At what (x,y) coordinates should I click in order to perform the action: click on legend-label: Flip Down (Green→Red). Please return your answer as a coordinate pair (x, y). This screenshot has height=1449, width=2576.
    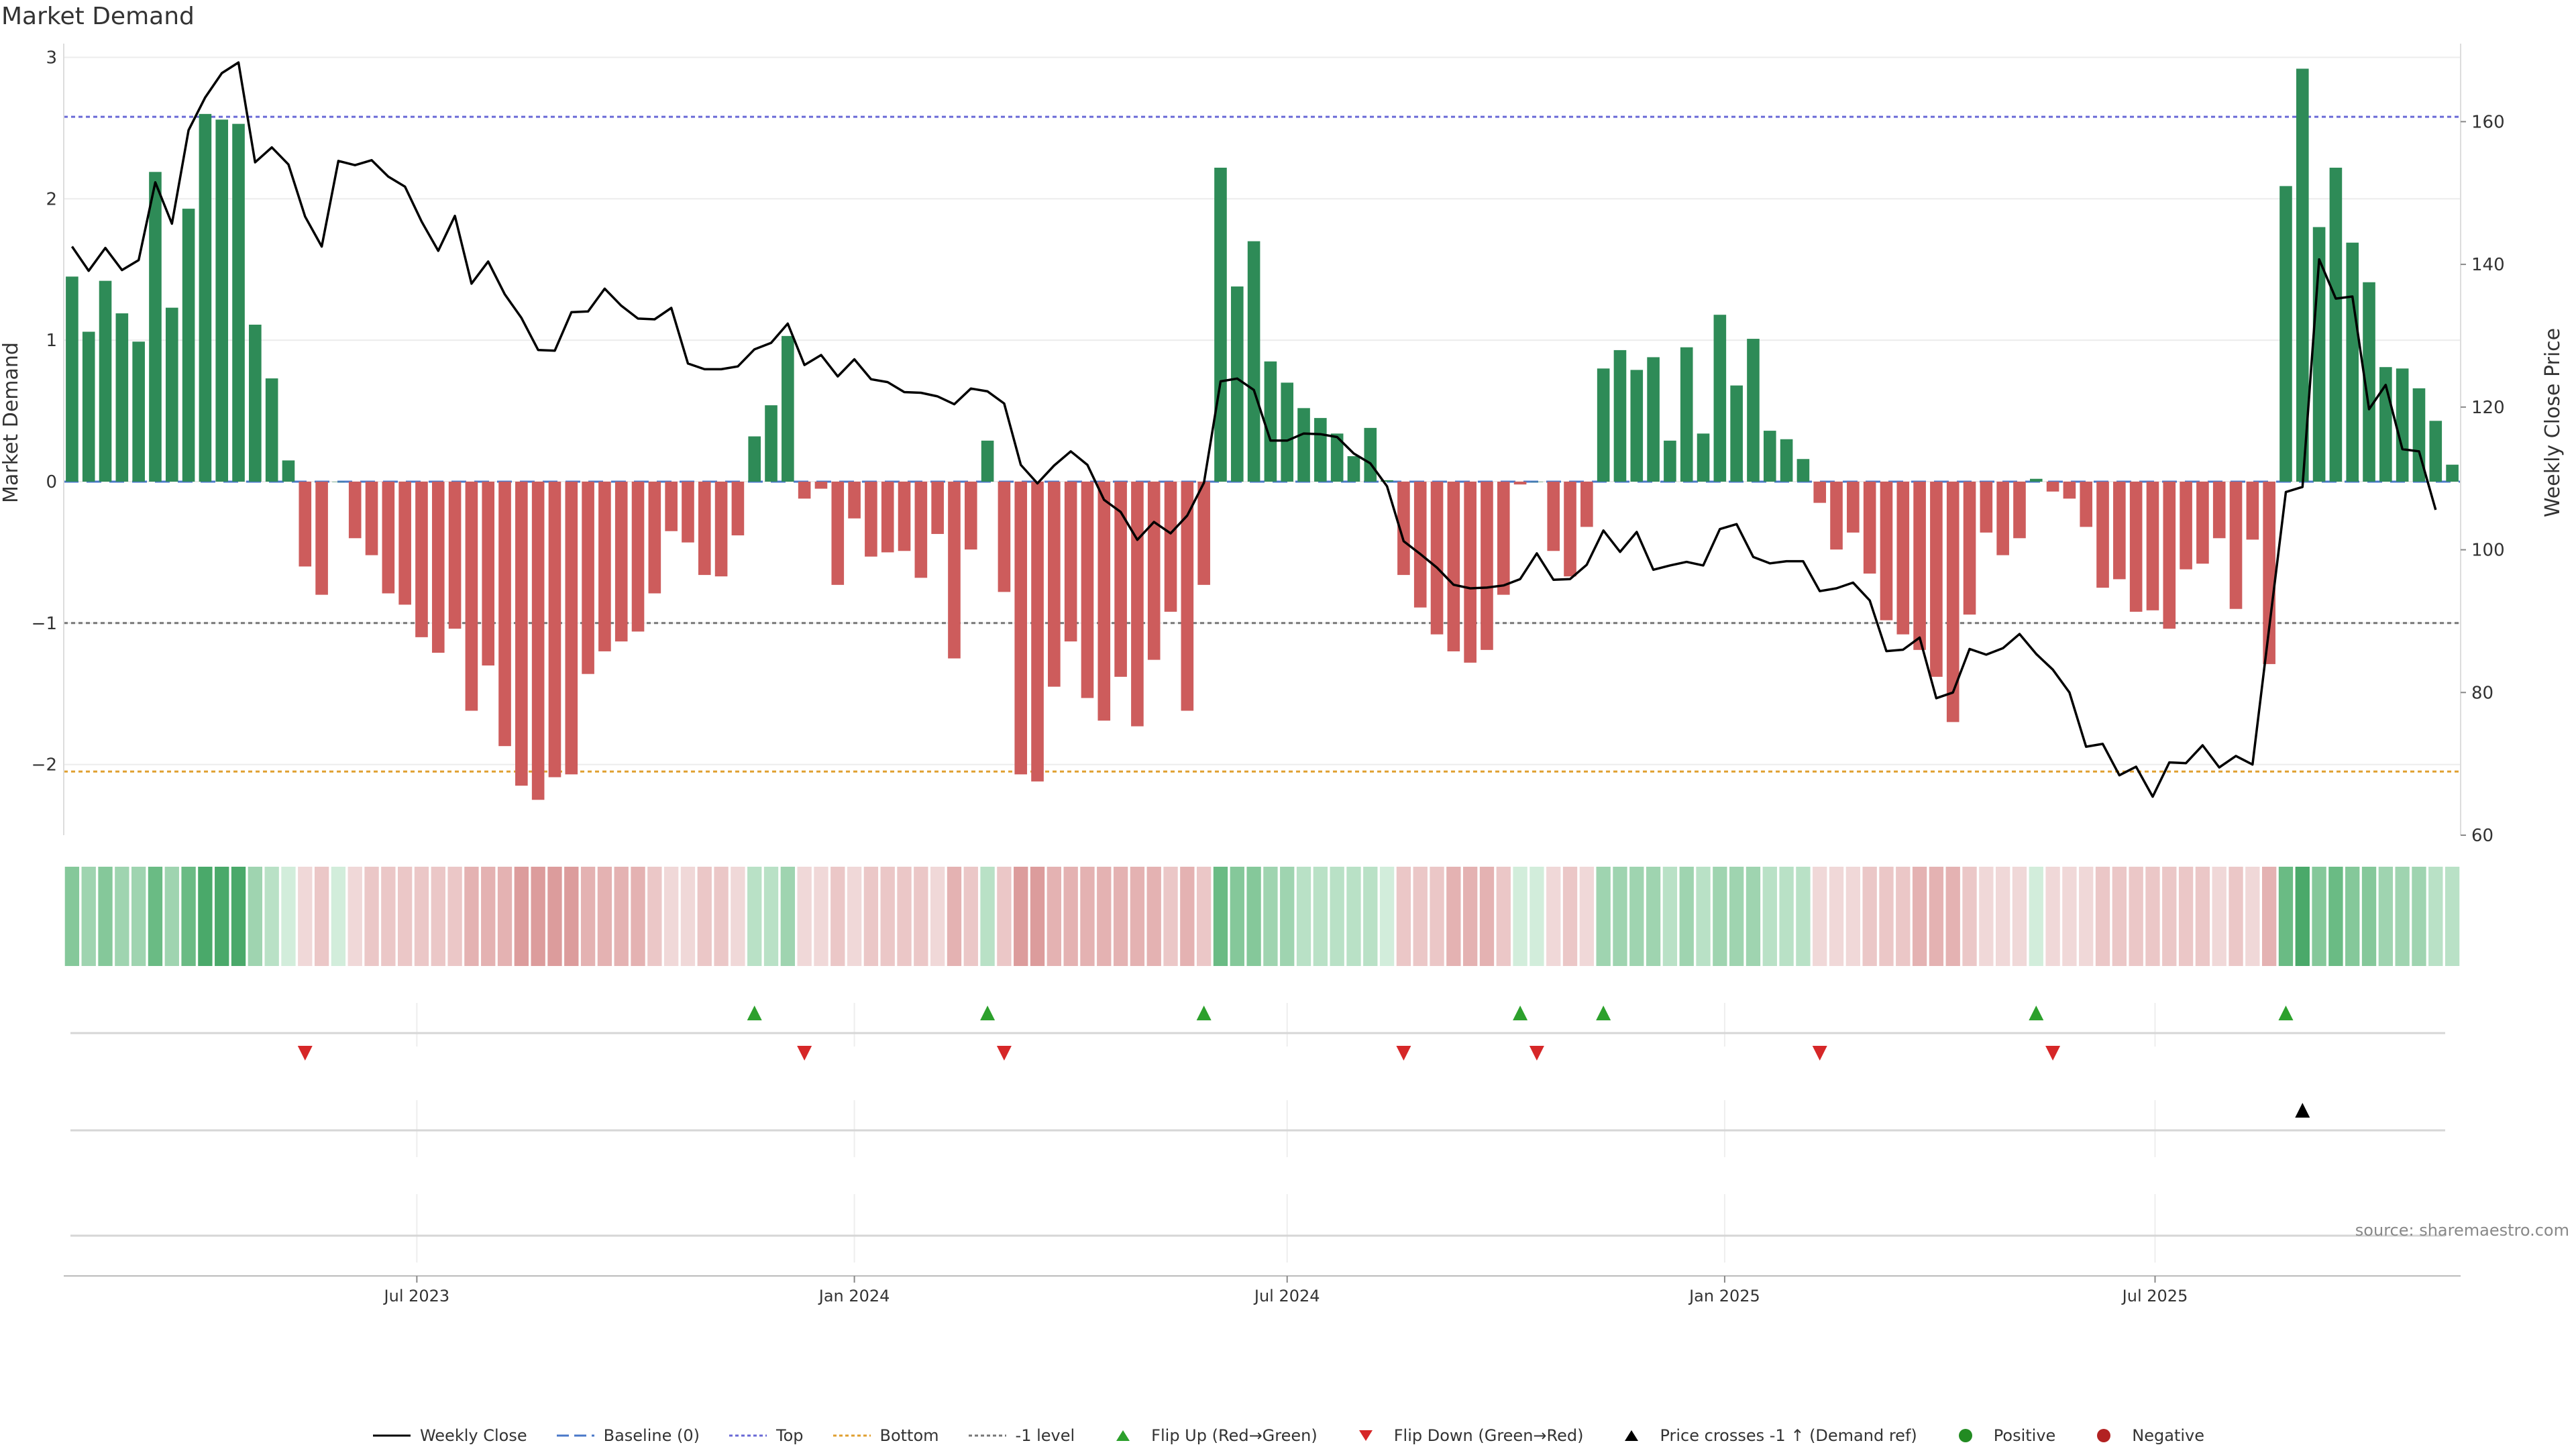
    Looking at the image, I should click on (1488, 1435).